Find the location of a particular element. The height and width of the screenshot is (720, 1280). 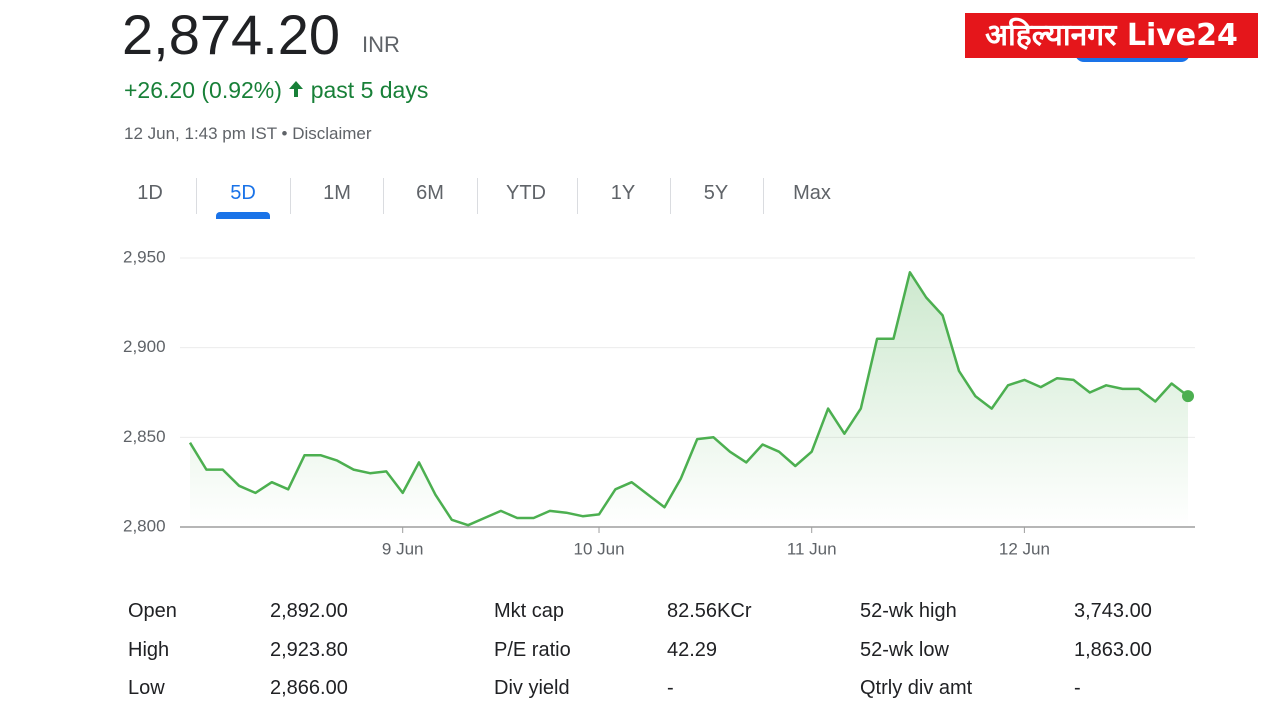

period: past 5 days is located at coordinates (369, 90).